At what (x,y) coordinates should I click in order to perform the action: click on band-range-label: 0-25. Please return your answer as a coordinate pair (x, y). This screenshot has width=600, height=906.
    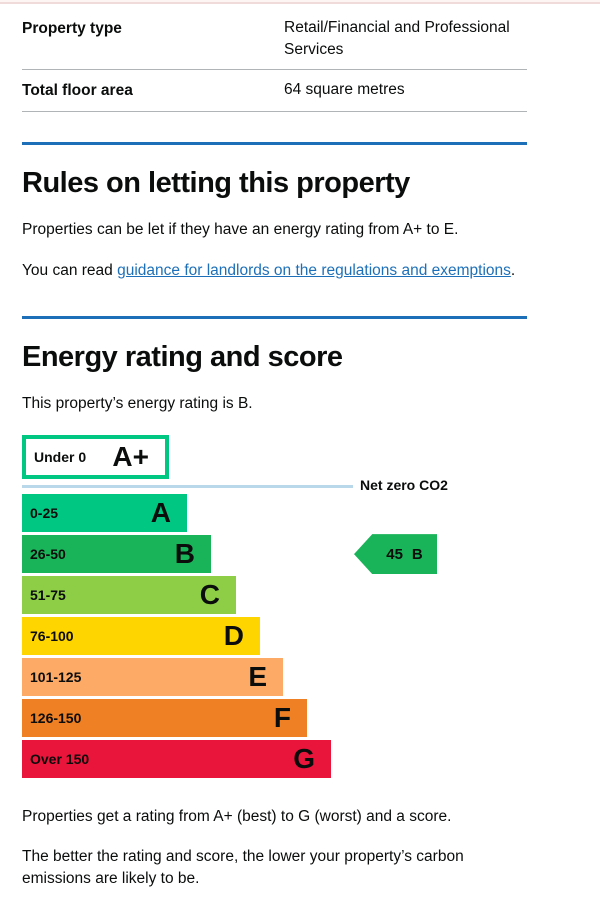
    Looking at the image, I should click on (44, 513).